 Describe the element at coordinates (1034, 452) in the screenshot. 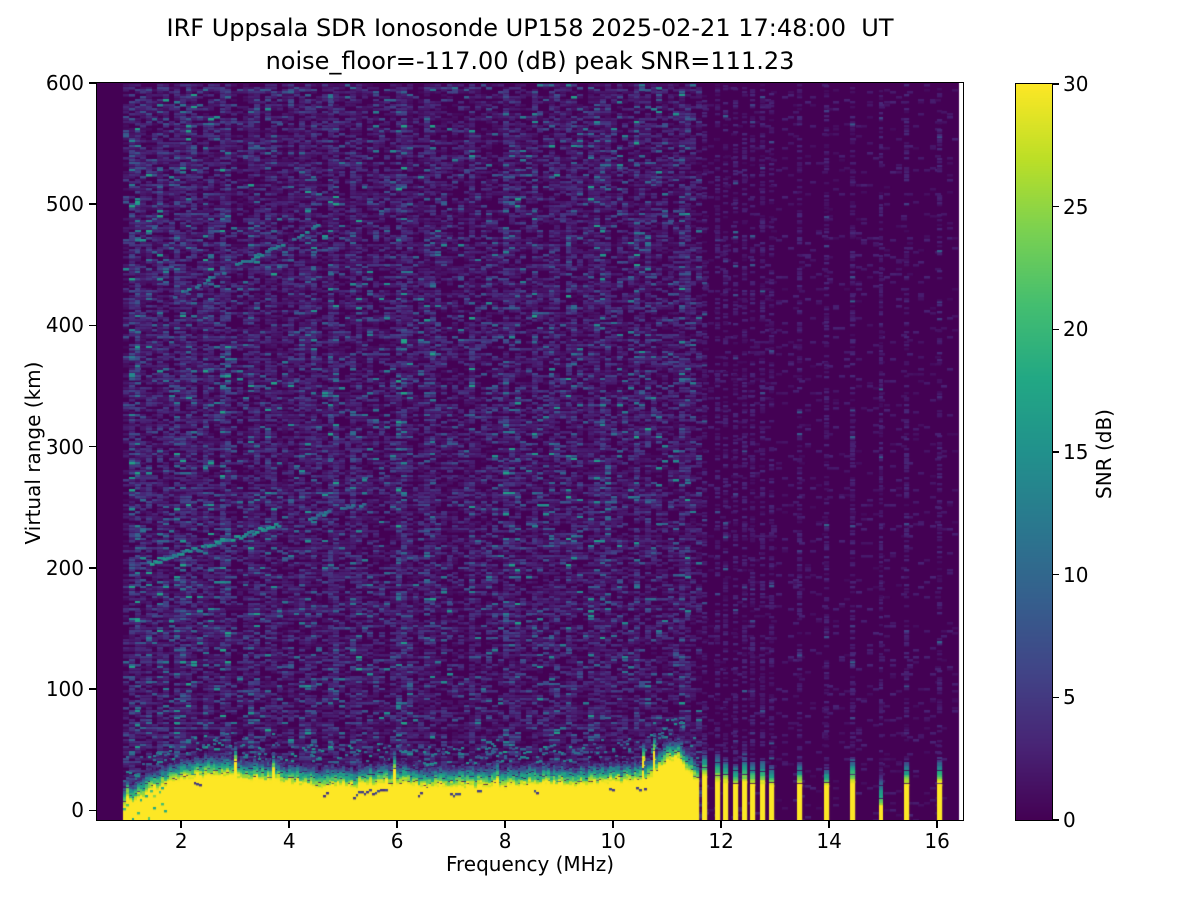

I see `colorbar-canvas` at that location.